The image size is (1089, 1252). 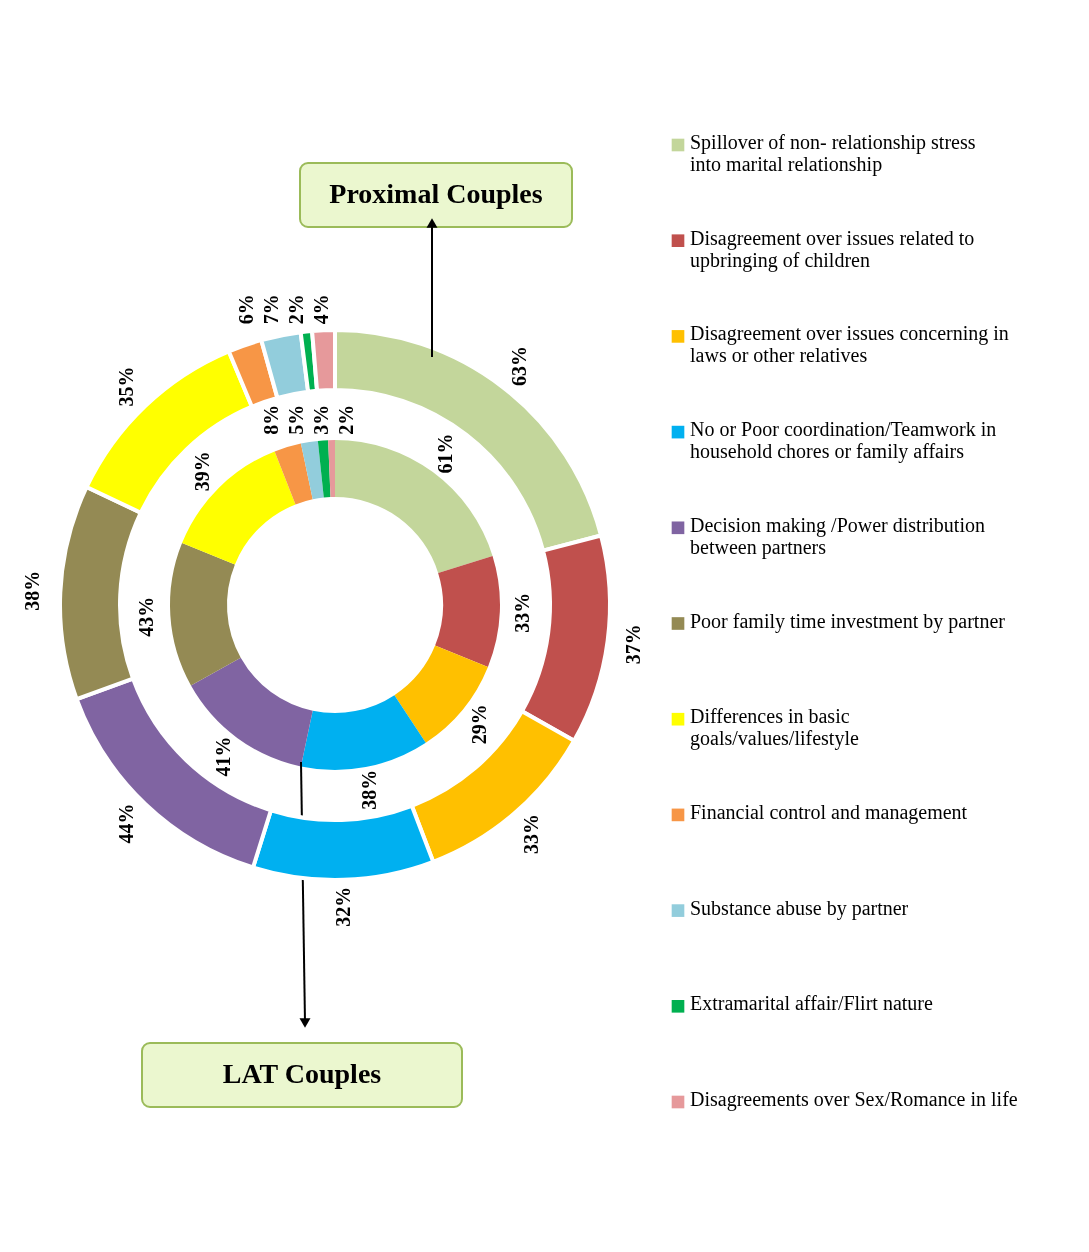 What do you see at coordinates (271, 419) in the screenshot?
I see `data-label: 8%` at bounding box center [271, 419].